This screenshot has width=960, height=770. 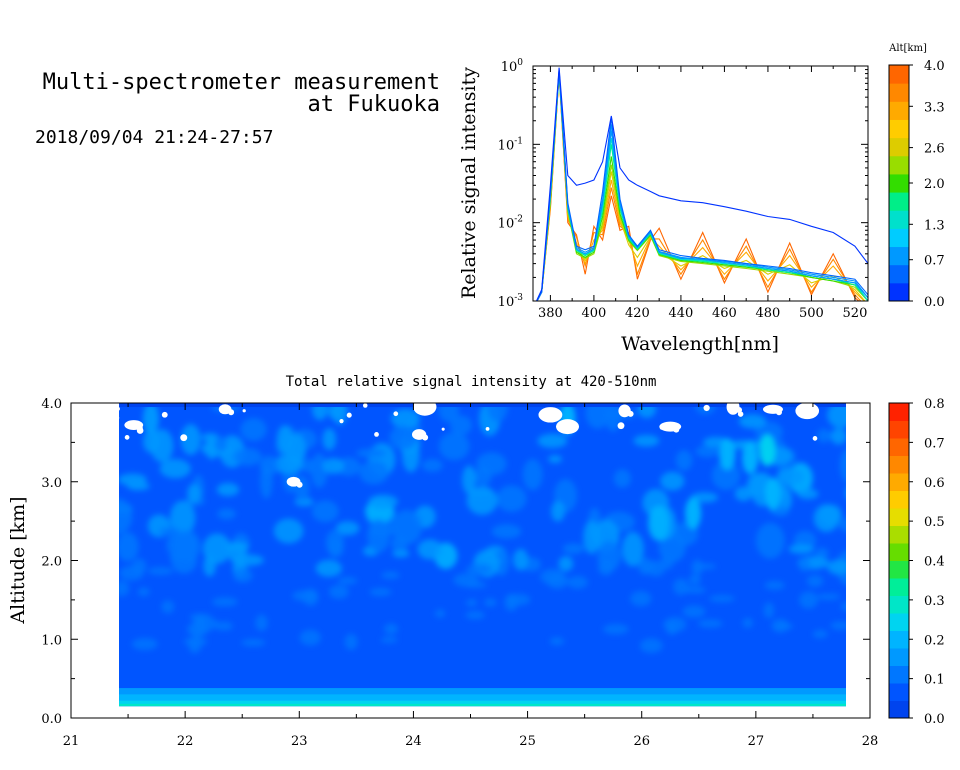 What do you see at coordinates (681, 313) in the screenshot?
I see `x-tick-label: 440` at bounding box center [681, 313].